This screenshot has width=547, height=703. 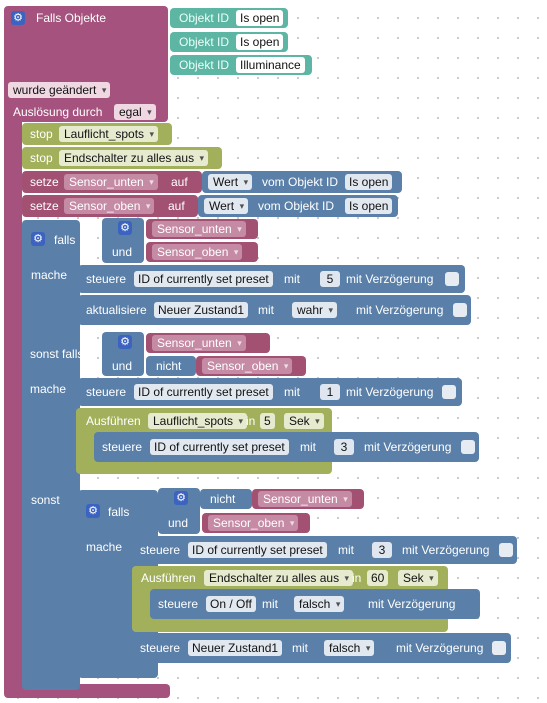 I want to click on value-input: 1, so click(x=330, y=392).